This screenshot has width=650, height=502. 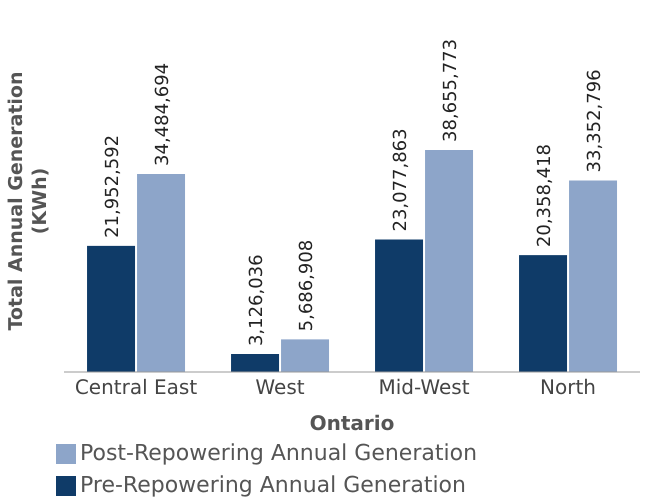 I want to click on x-tick-label: Mid-West, so click(x=424, y=387).